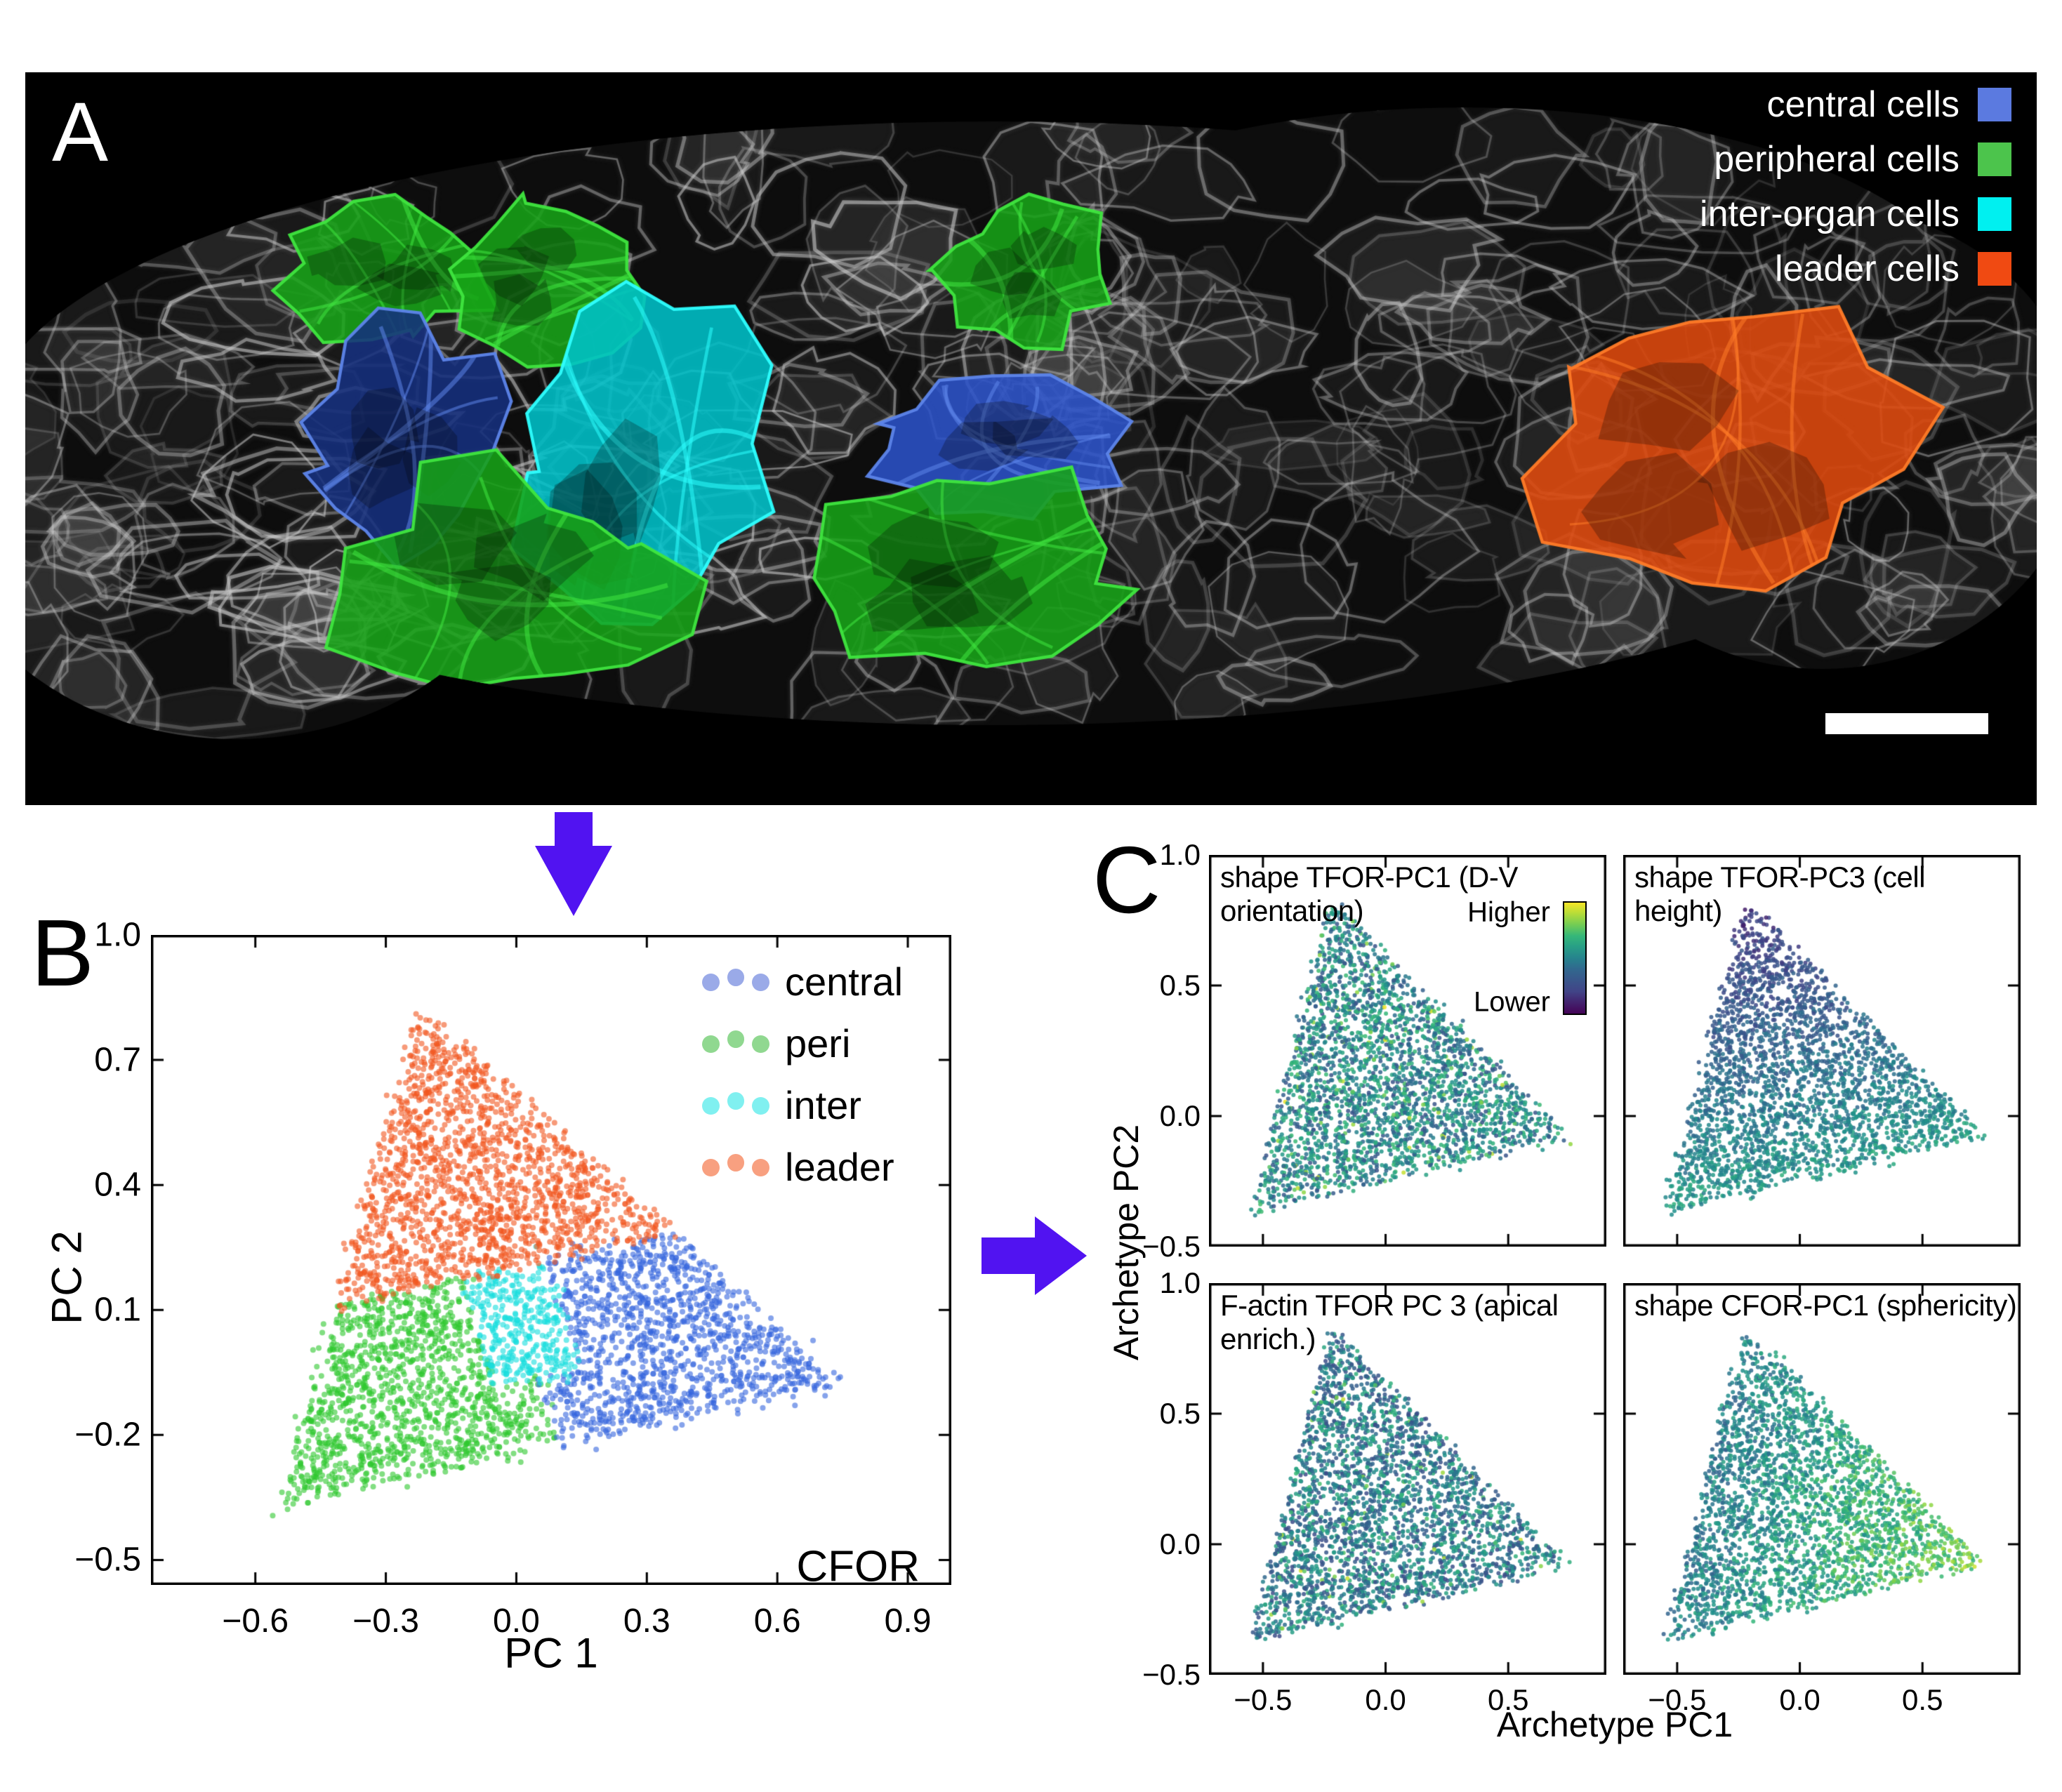 This screenshot has height=1792, width=2062. What do you see at coordinates (1369, 894) in the screenshot?
I see `subplot-title: shape TFOR-PC1 (D-V orientation)` at bounding box center [1369, 894].